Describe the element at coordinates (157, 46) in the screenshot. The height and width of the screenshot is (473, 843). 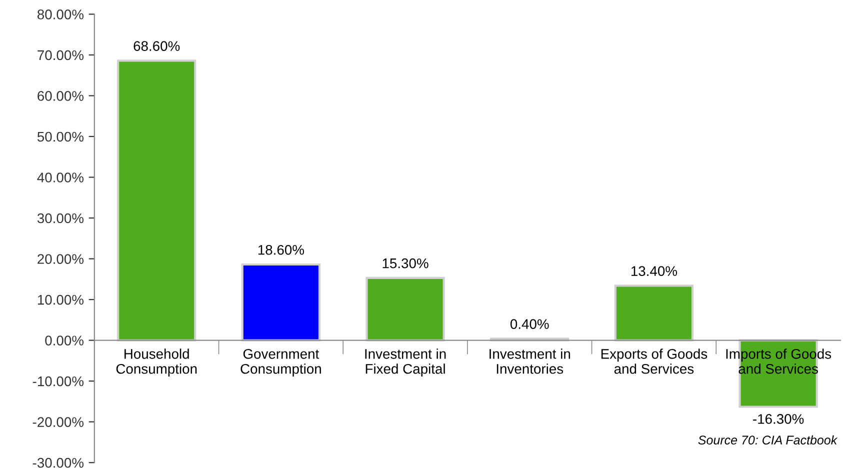
I see `data-label: 68.60%` at that location.